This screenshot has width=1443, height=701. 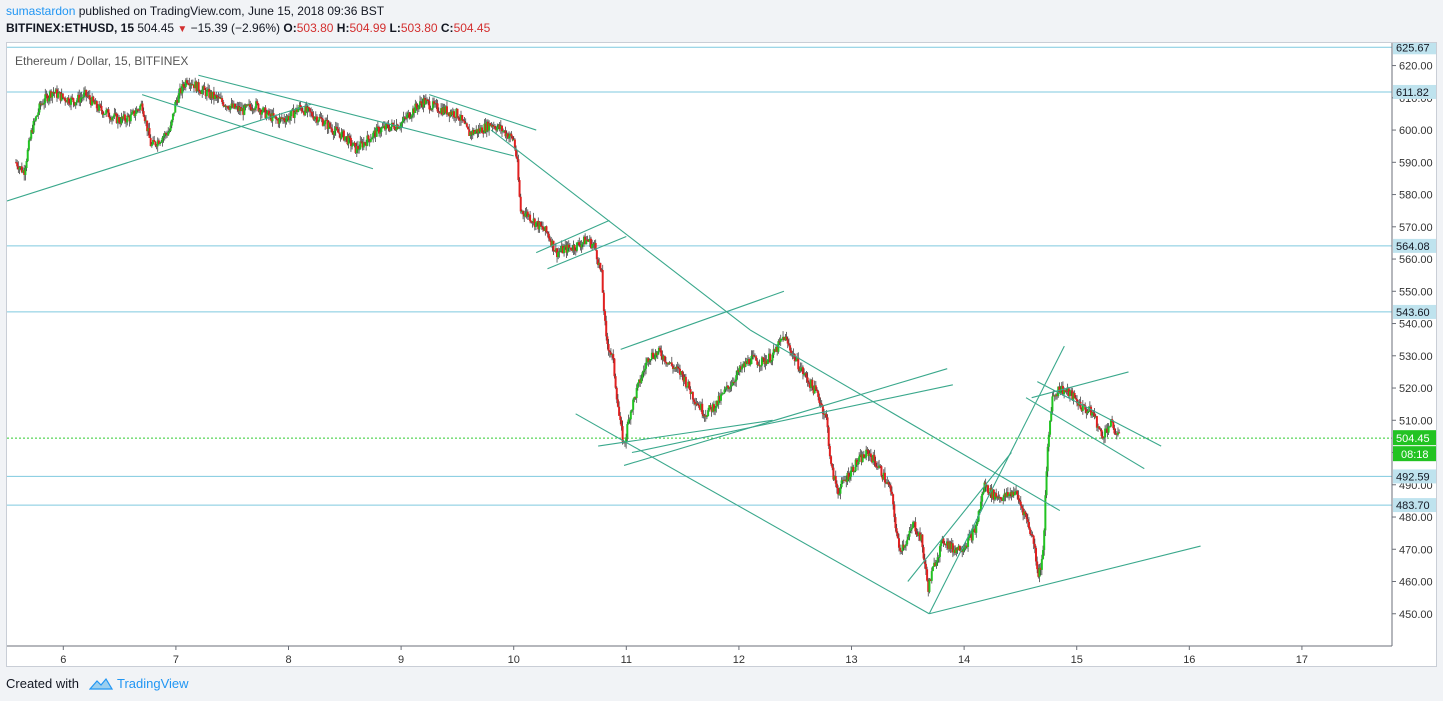 I want to click on tradingview-logo-icon, so click(x=100, y=684).